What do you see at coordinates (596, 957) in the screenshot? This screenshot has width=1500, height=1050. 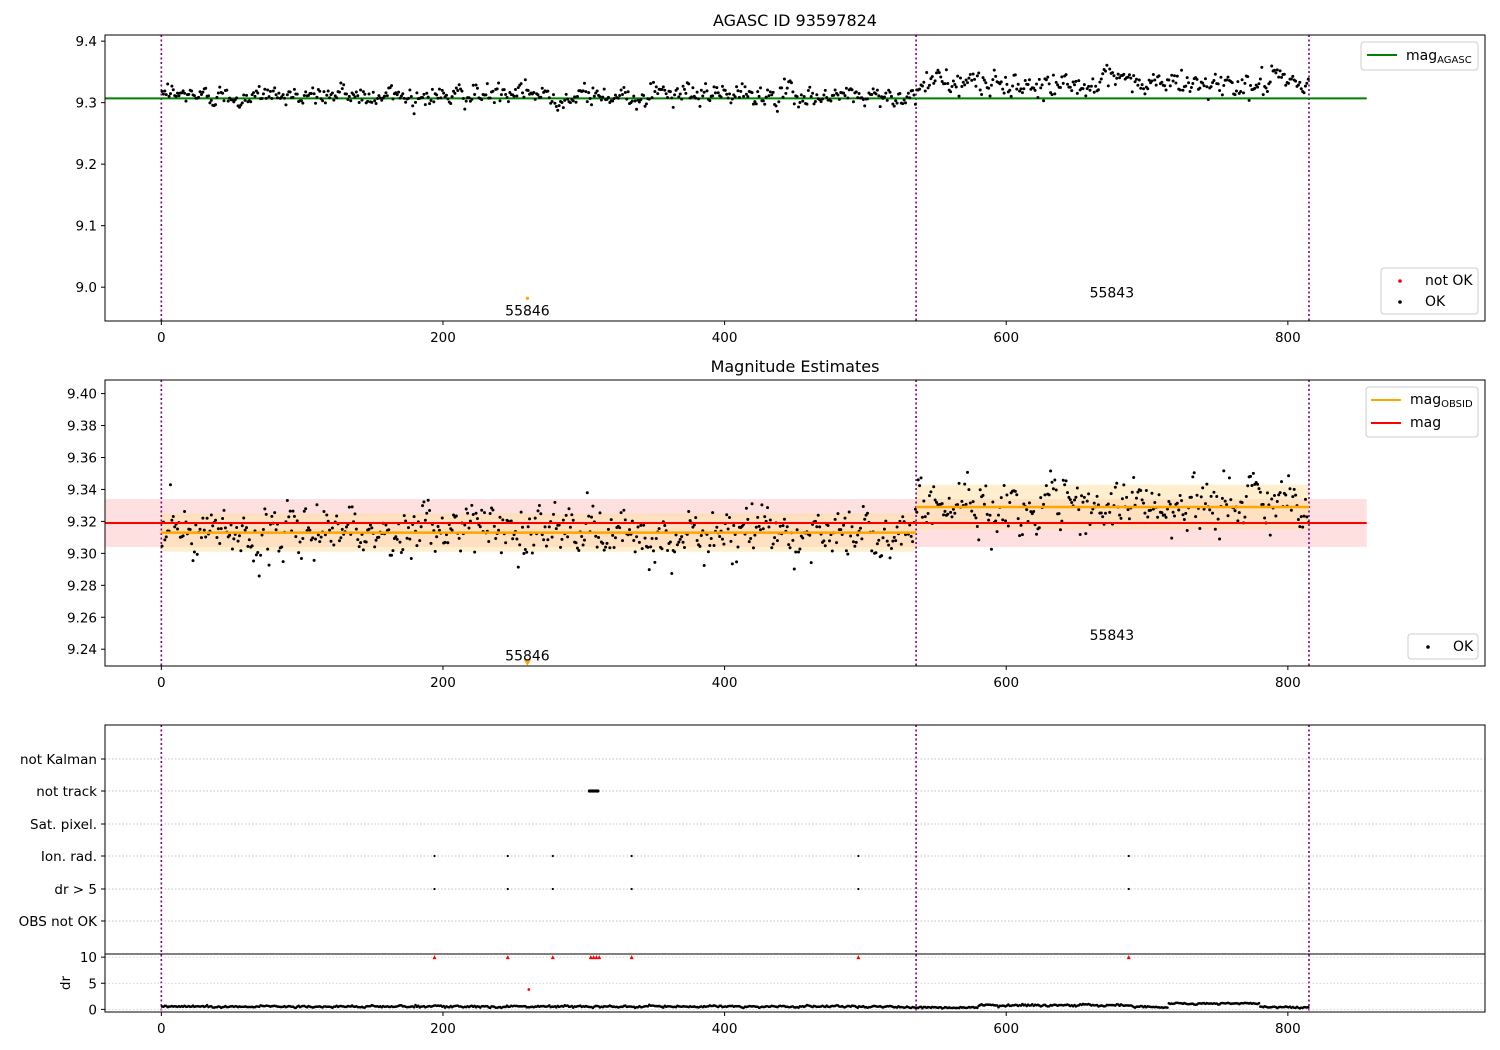 I see `dr-flagged-marker` at bounding box center [596, 957].